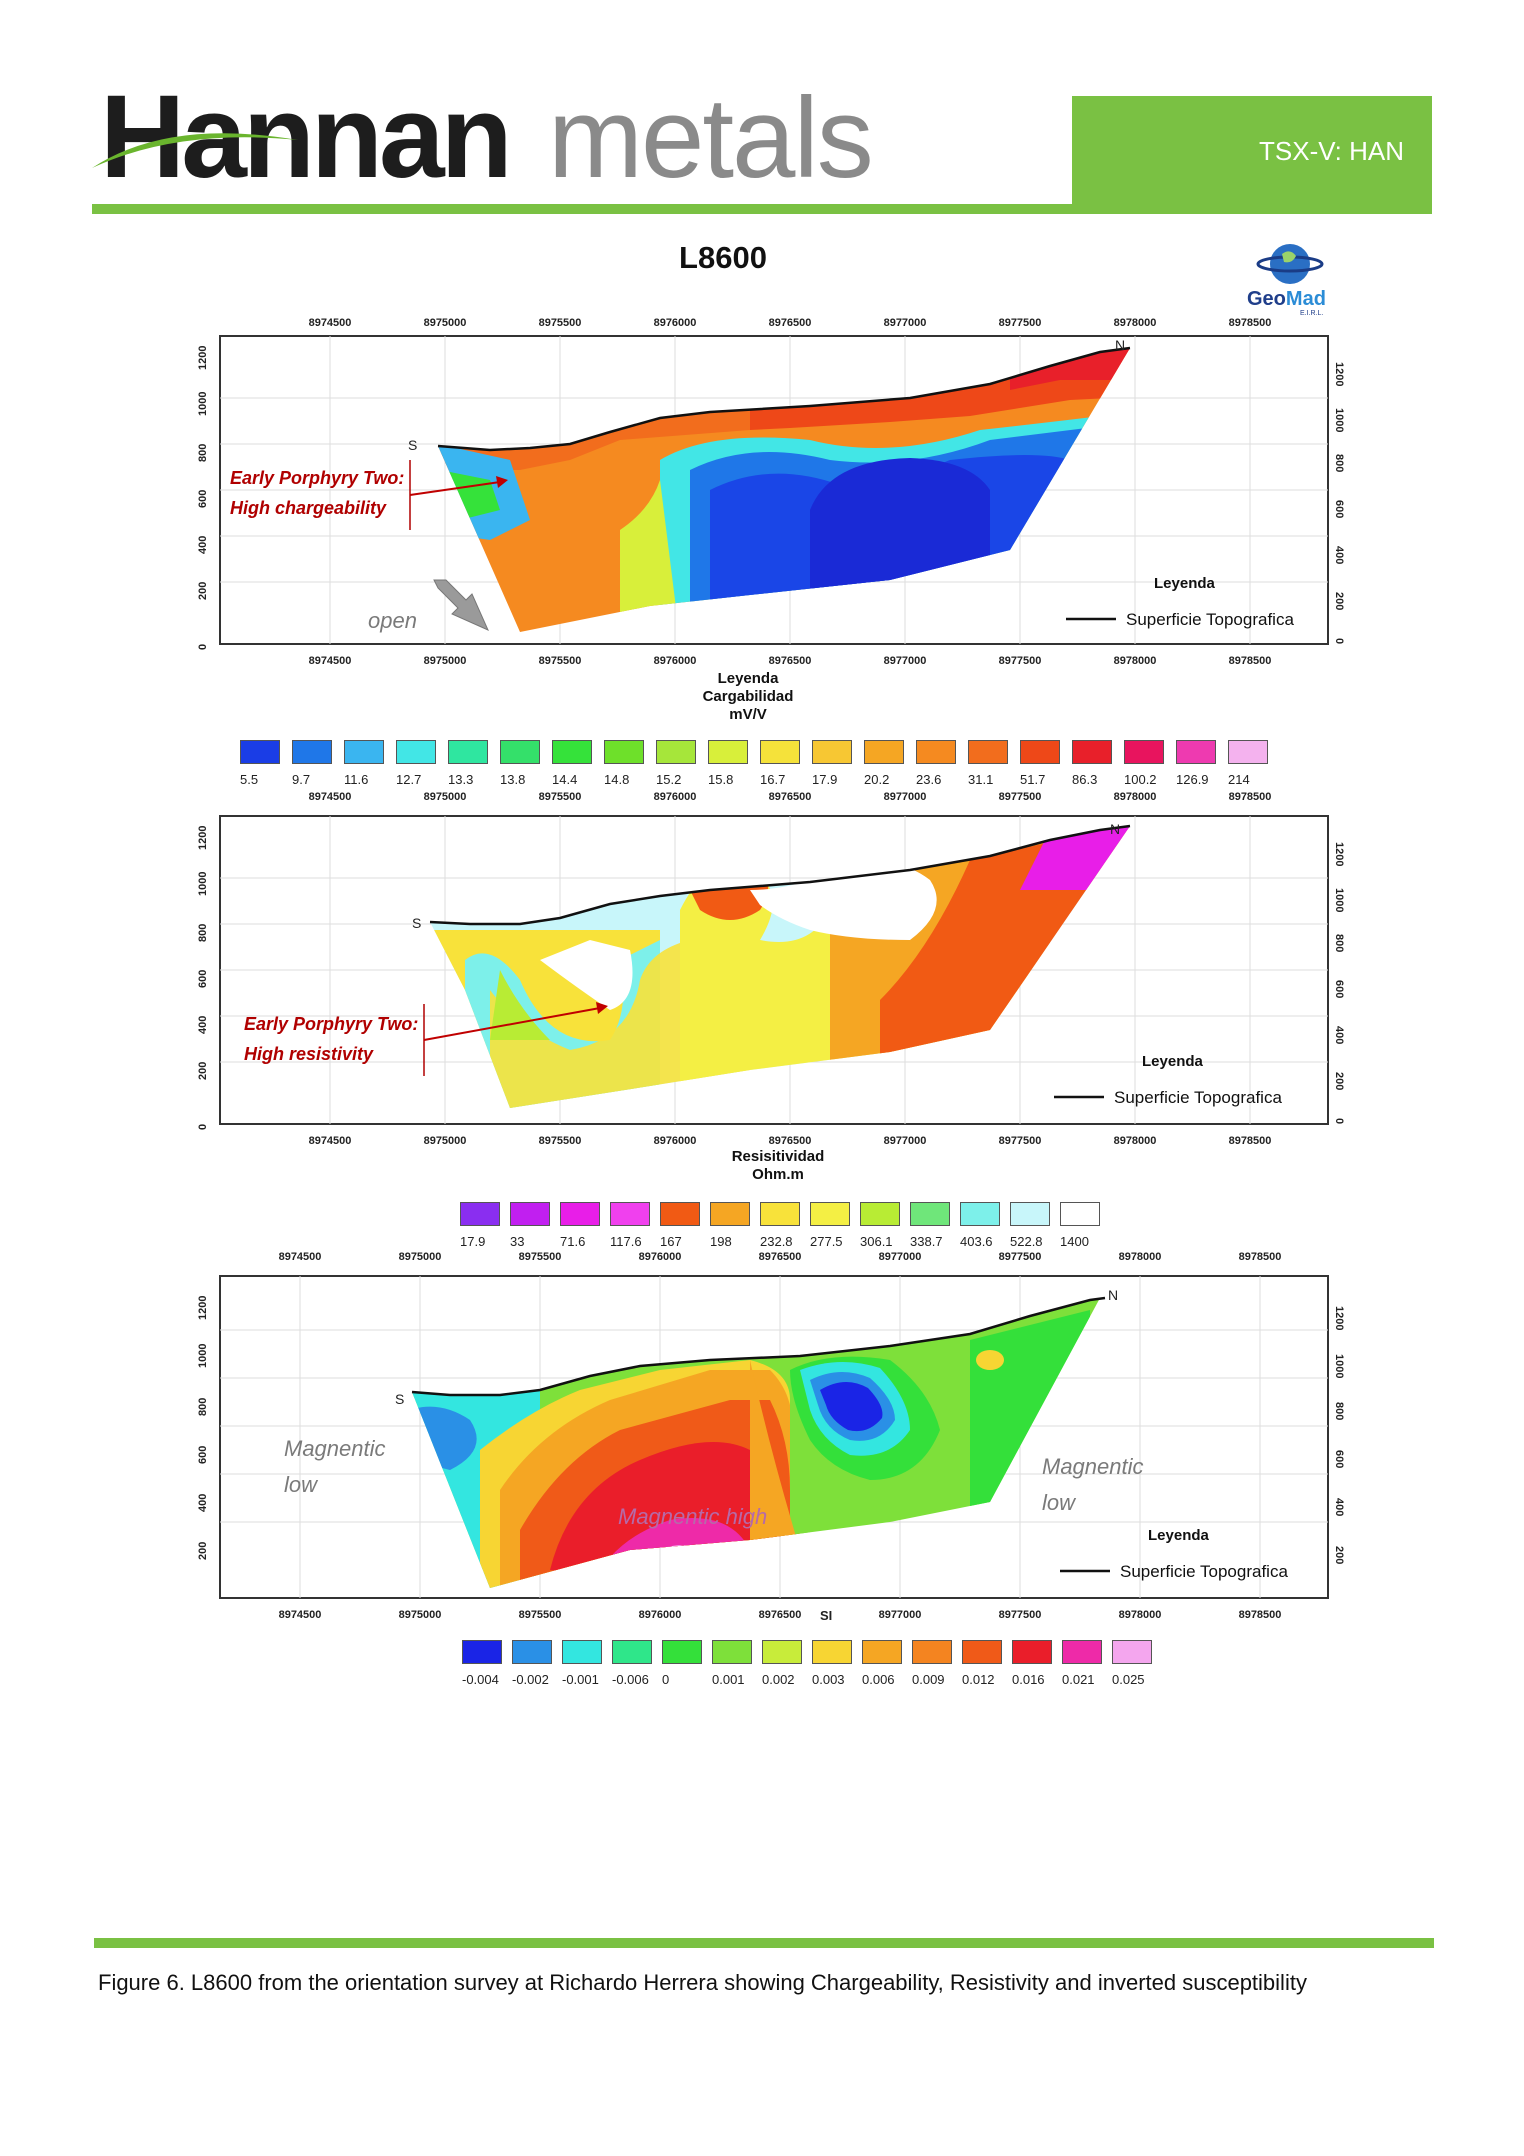  I want to click on scale-value-label: 277.5, so click(826, 1241).